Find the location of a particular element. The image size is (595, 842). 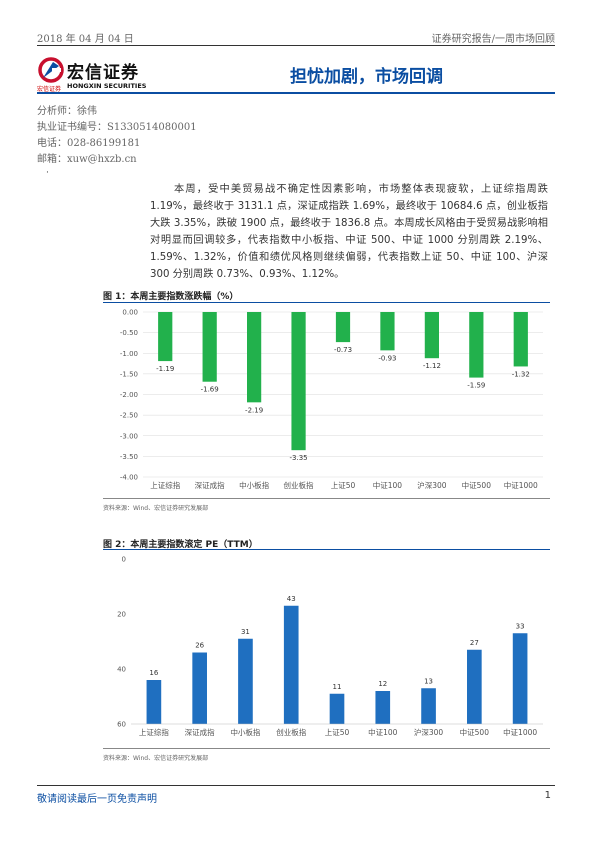

y-tick-label: -2.50 is located at coordinates (129, 416).